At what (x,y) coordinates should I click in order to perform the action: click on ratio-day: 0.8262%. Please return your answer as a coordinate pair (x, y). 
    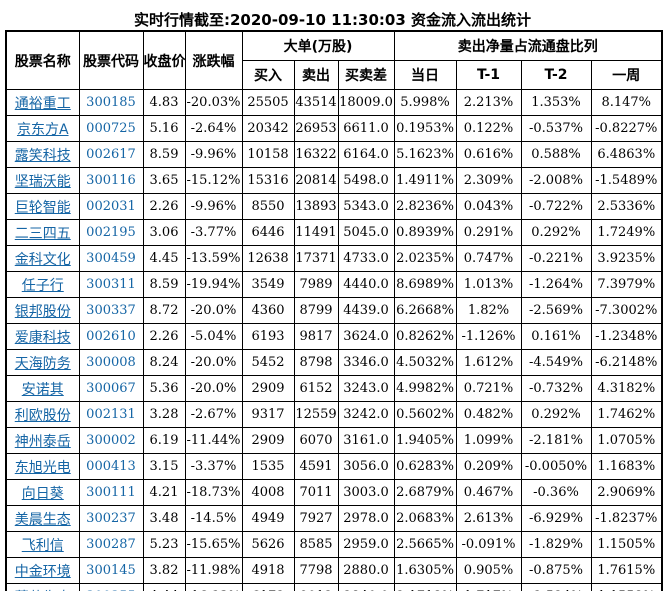
    Looking at the image, I should click on (425, 336).